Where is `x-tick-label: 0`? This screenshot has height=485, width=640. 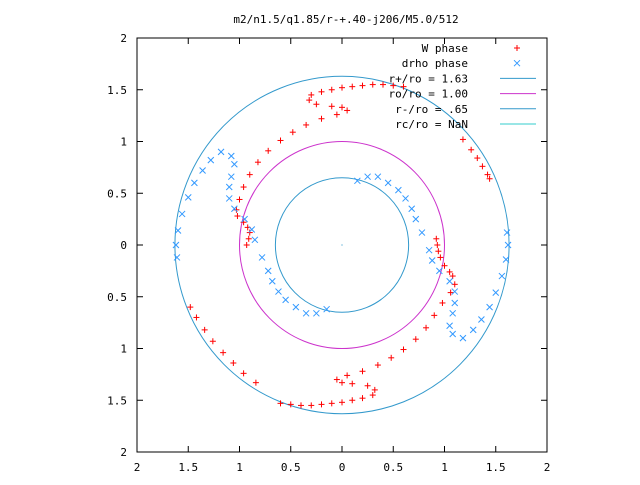
x-tick-label: 0 is located at coordinates (342, 467).